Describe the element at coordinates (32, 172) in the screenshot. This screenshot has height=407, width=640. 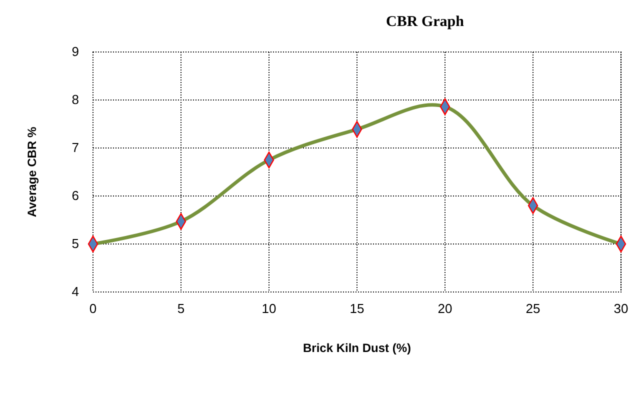
I see `y-axis-title: Average CBR %` at that location.